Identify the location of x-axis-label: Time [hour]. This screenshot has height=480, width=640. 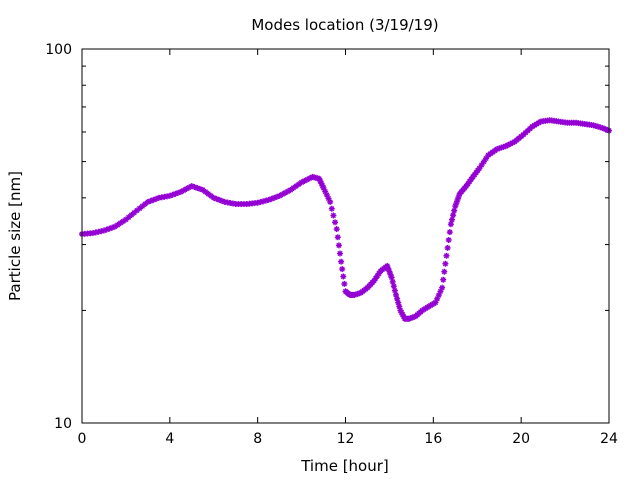
(344, 466).